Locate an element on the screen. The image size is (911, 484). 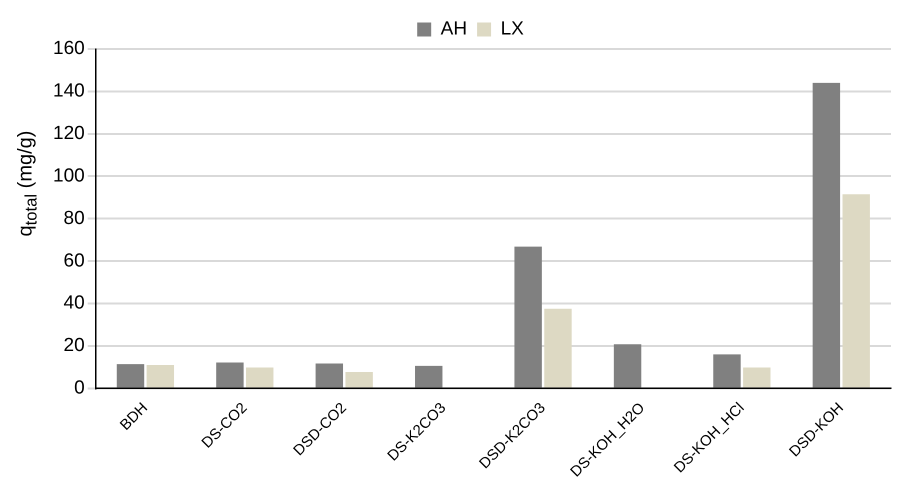
y-tick-label: 120 is located at coordinates (69, 133).